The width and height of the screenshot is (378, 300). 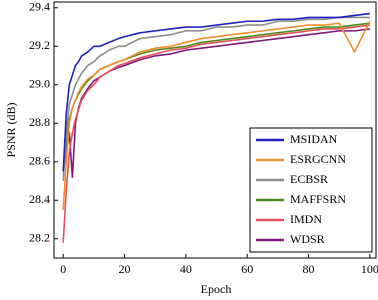 I want to click on legend-label: ECBSR, so click(x=309, y=179).